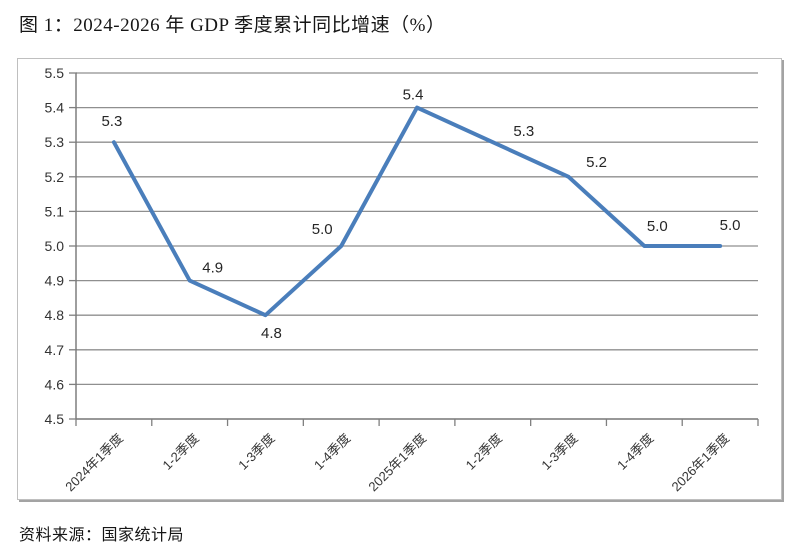  Describe the element at coordinates (55, 419) in the screenshot. I see `y-axis-tick-label: 4.5` at that location.